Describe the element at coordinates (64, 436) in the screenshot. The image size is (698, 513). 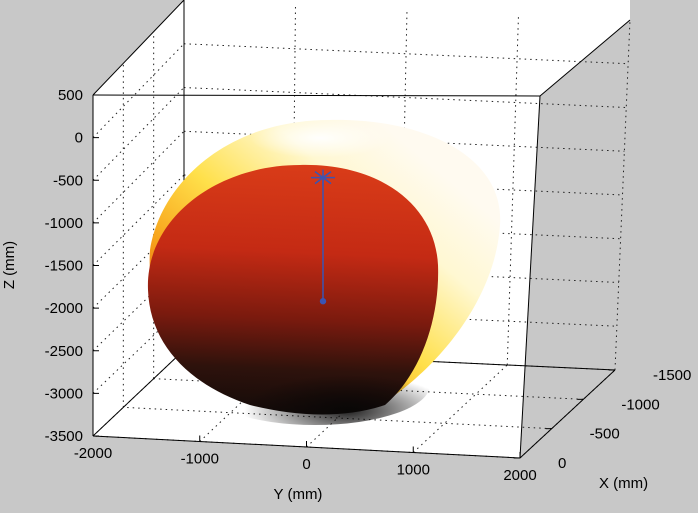
I see `z-tick-label: -3500` at that location.